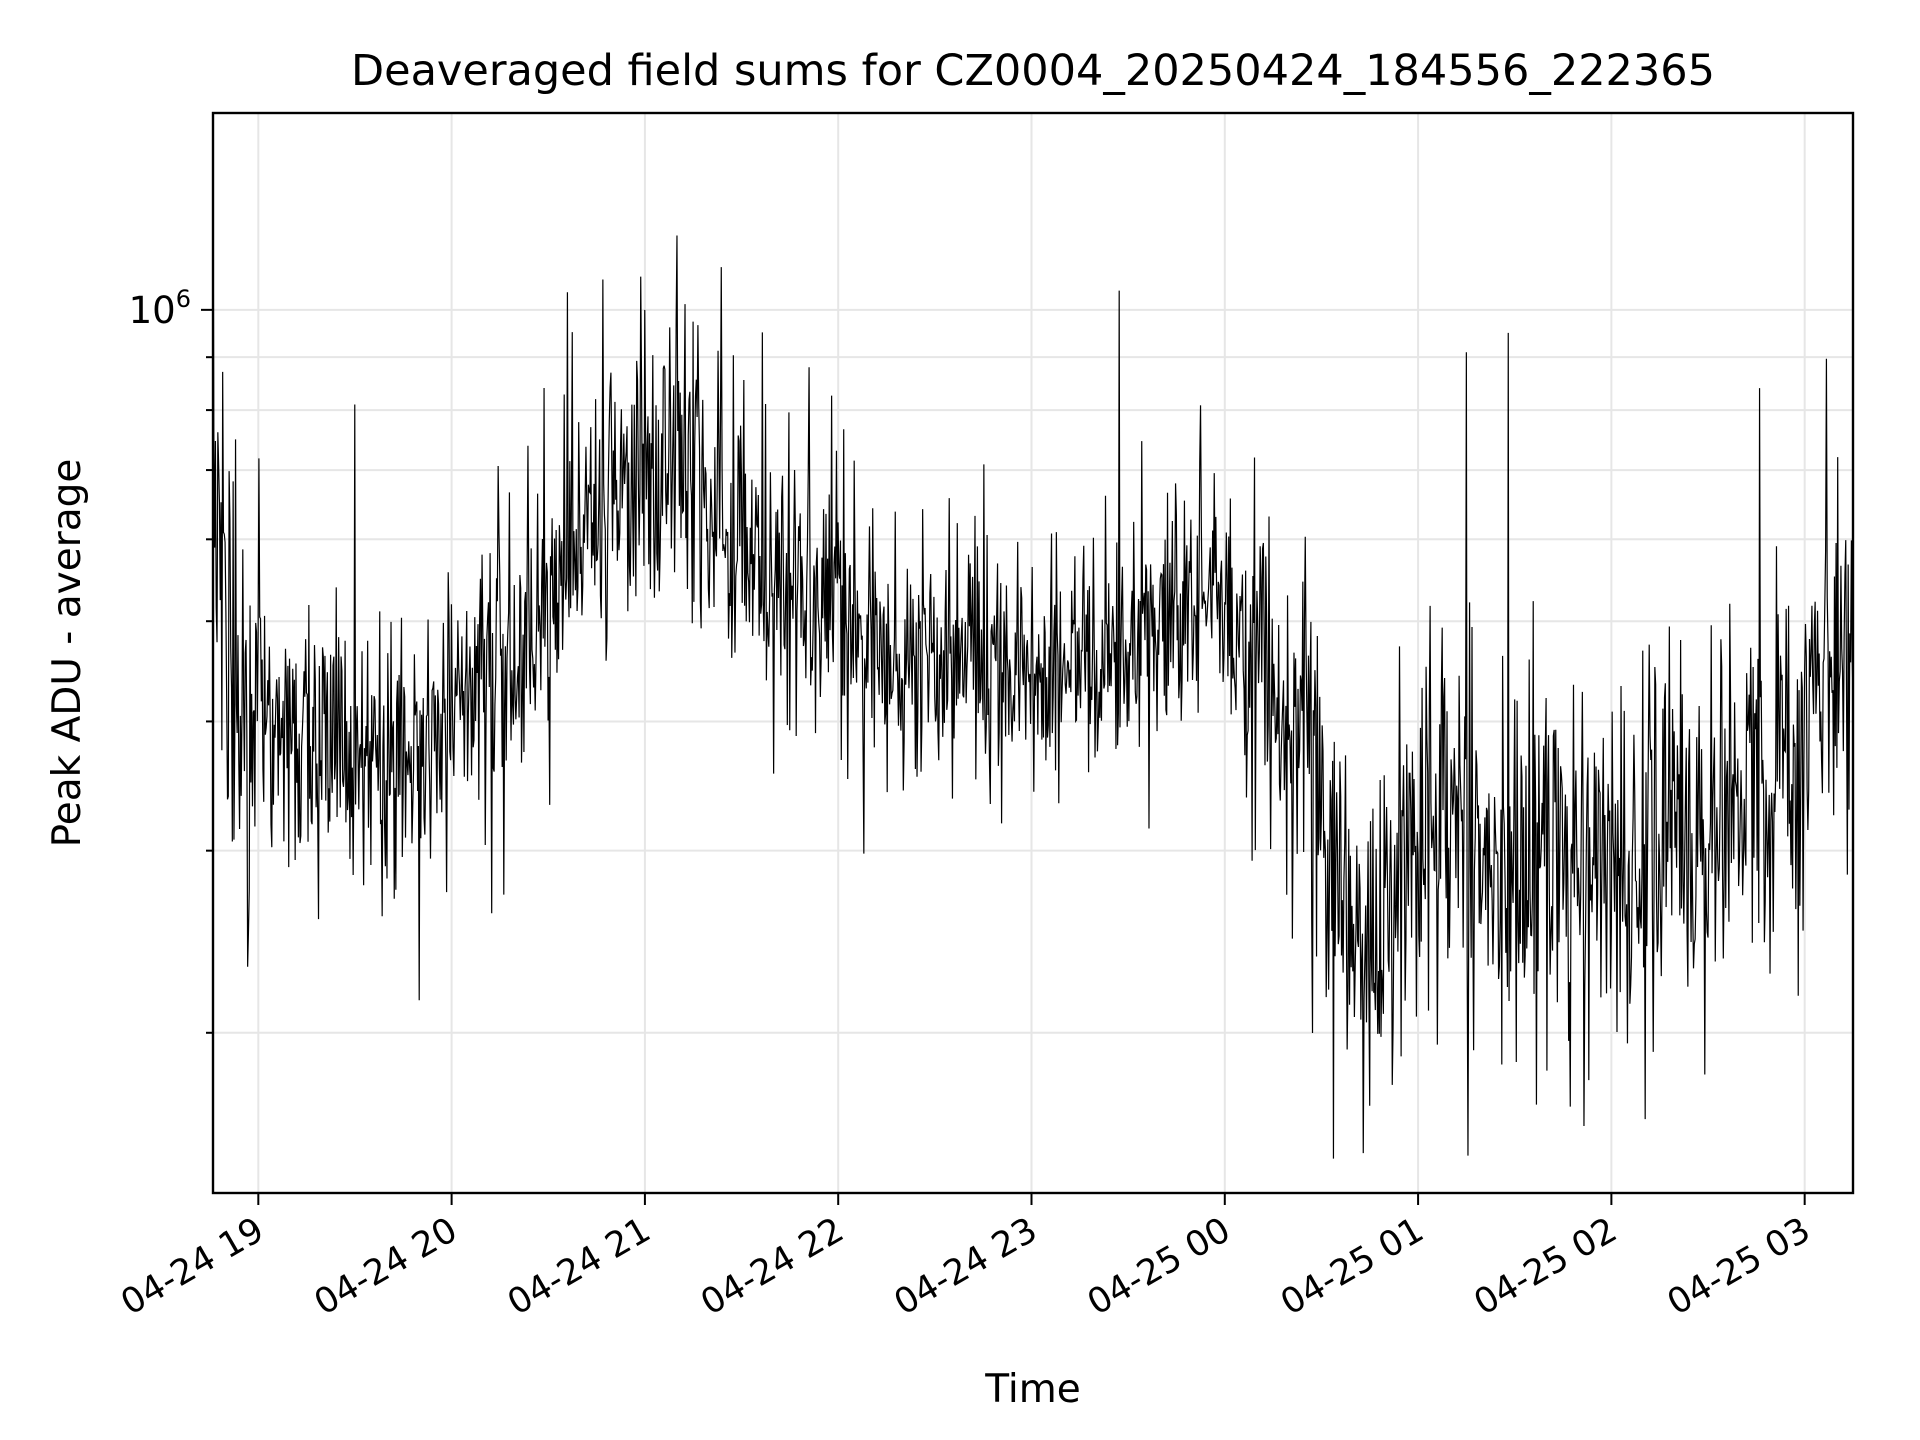 This screenshot has width=1920, height=1440. Describe the element at coordinates (171, 659) in the screenshot. I see `y-ticks: 106` at that location.